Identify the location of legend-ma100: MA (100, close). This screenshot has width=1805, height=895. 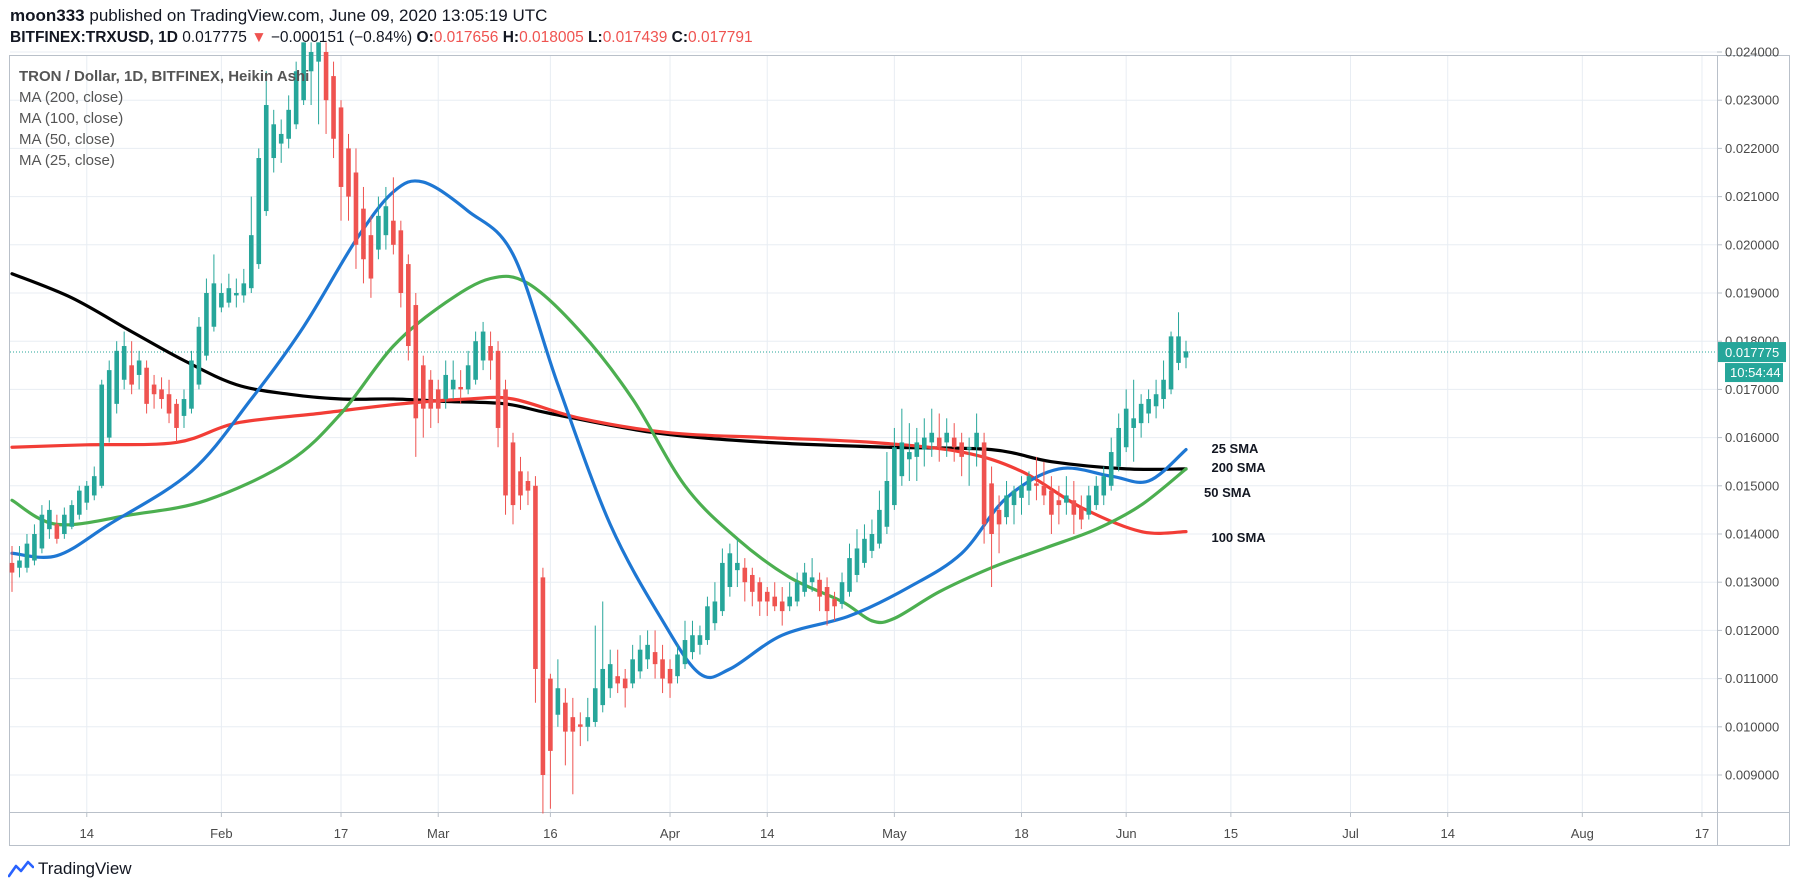
(71, 118).